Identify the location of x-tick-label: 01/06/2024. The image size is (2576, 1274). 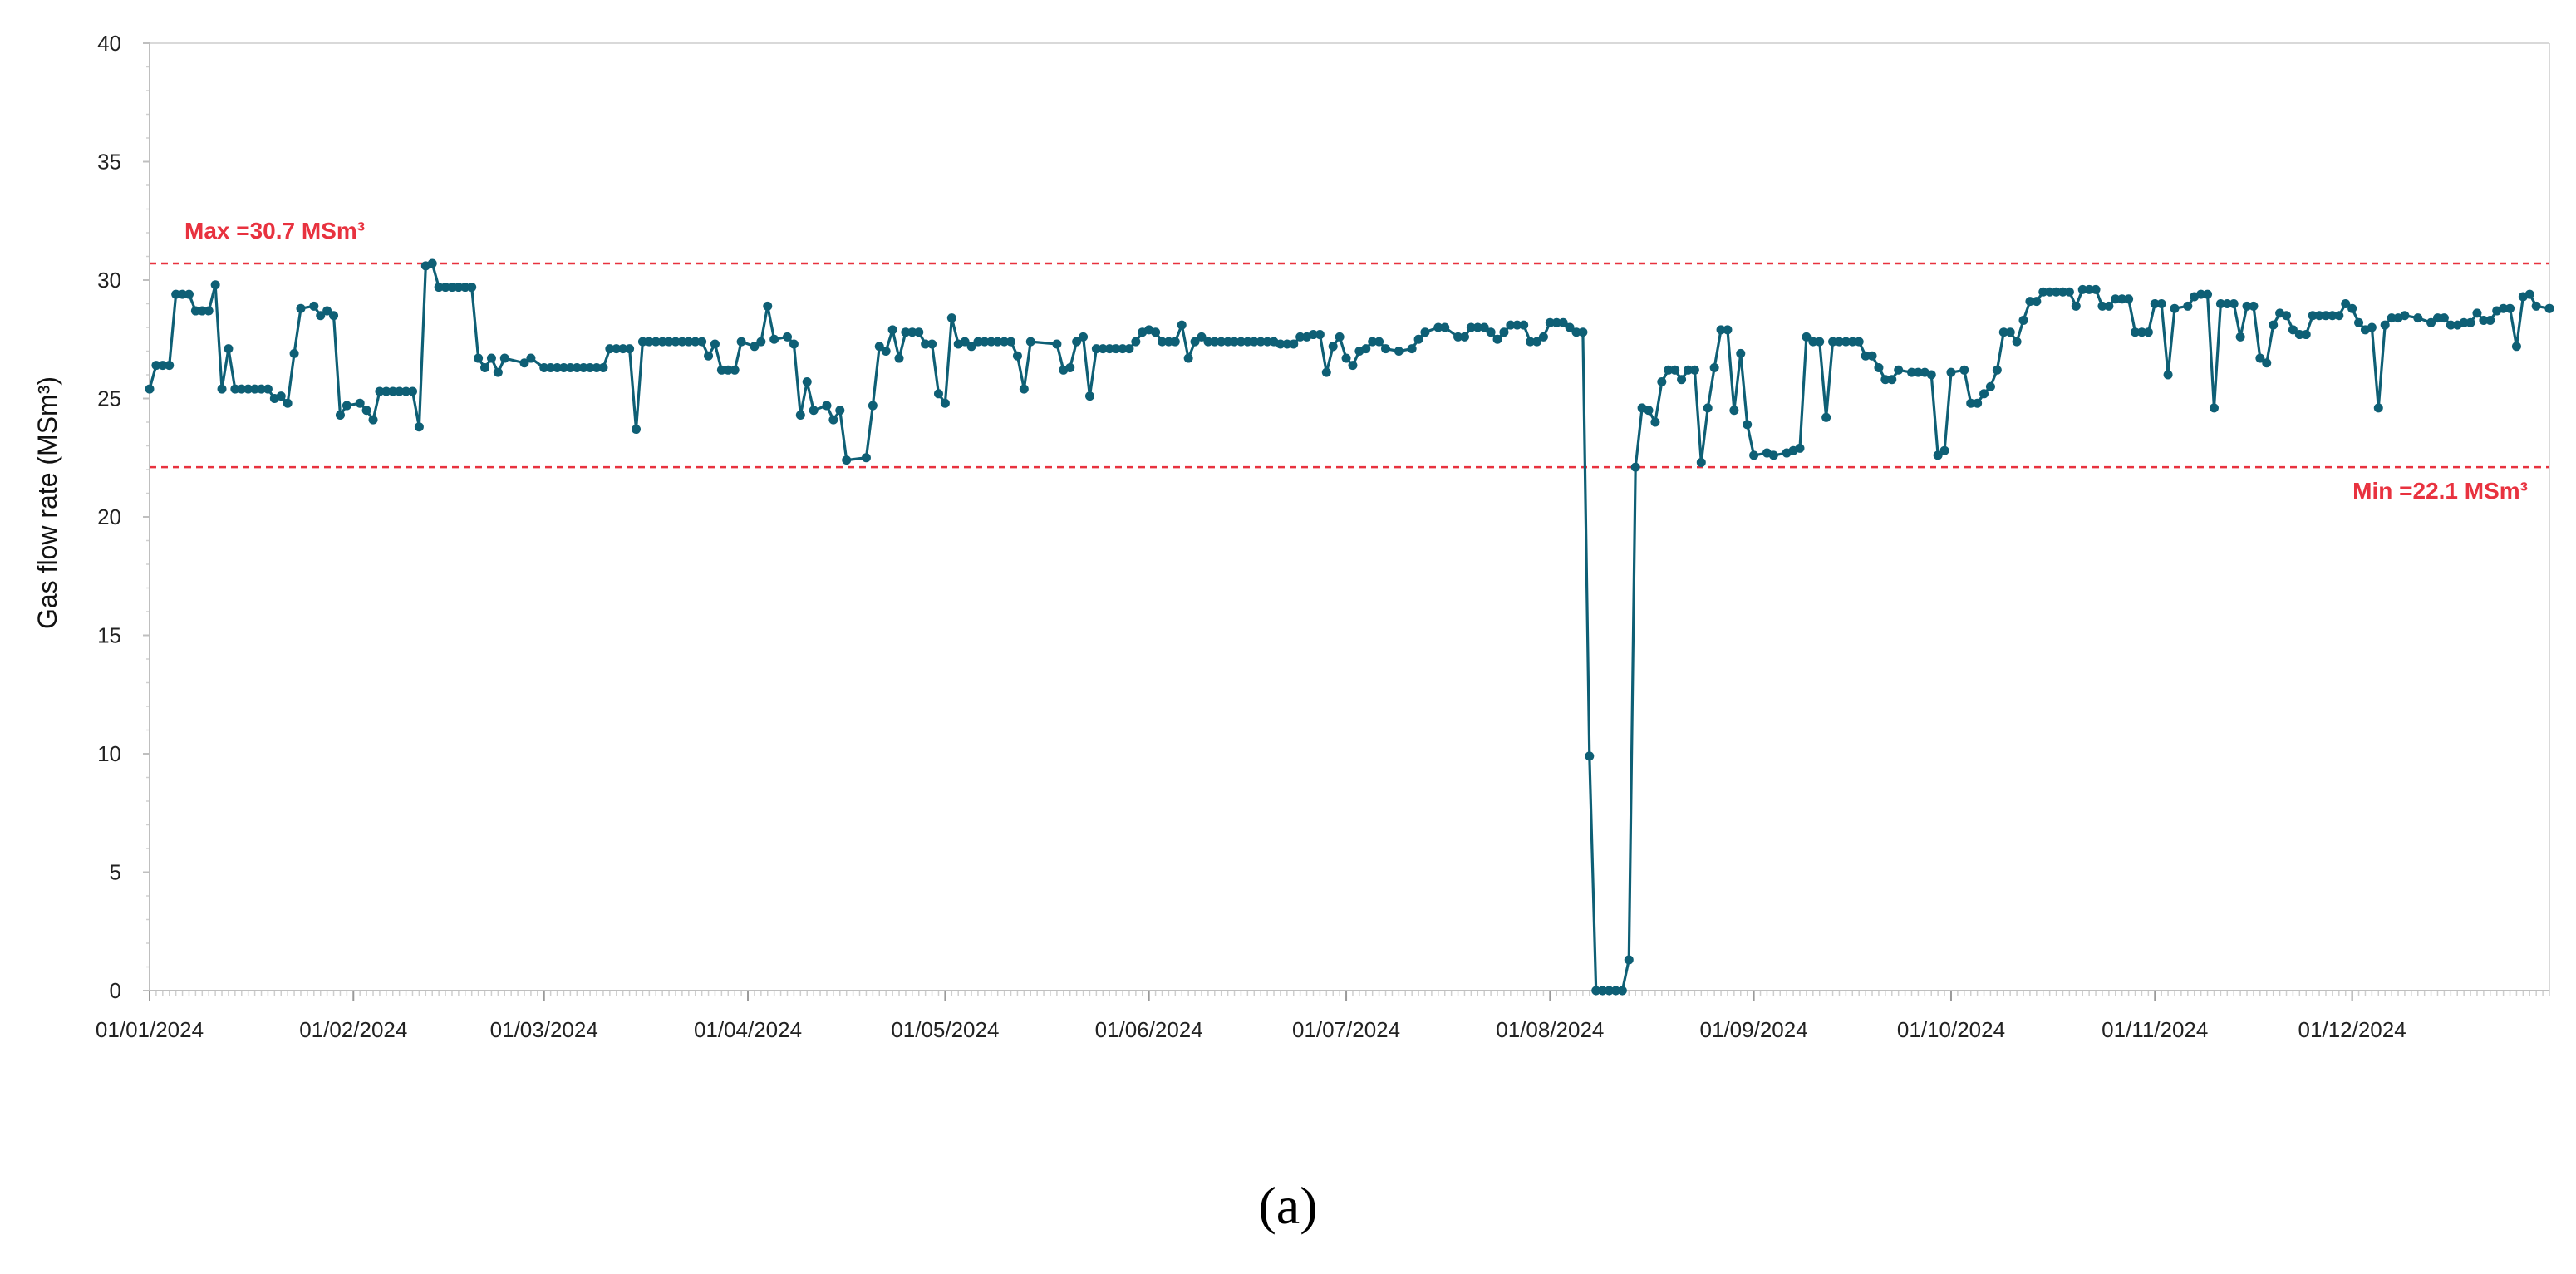
(1149, 1029).